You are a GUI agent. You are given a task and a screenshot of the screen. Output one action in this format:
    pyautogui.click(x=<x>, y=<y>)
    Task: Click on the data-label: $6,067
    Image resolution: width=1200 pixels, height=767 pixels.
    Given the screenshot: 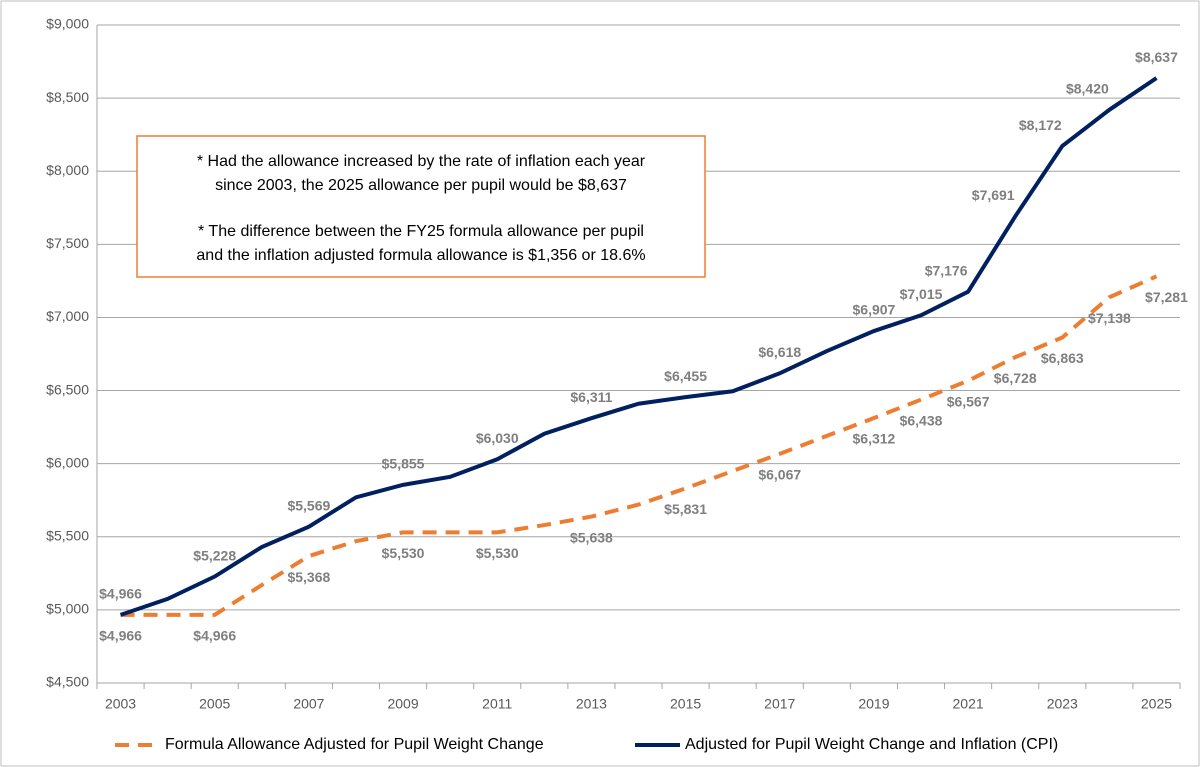 What is the action you would take?
    pyautogui.click(x=779, y=475)
    